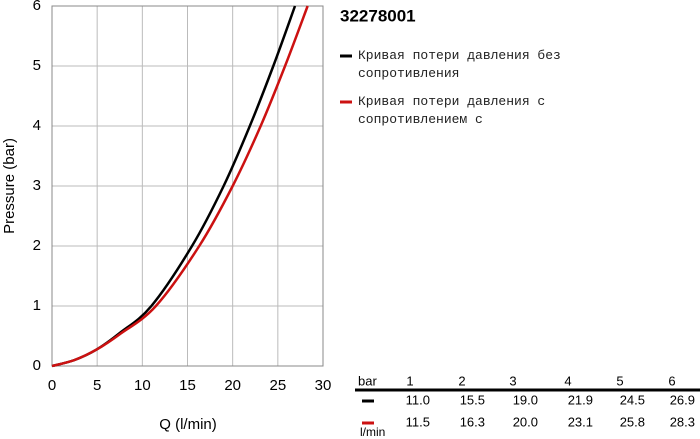 The height and width of the screenshot is (439, 700). I want to click on y-tick-label: 2, so click(37, 245).